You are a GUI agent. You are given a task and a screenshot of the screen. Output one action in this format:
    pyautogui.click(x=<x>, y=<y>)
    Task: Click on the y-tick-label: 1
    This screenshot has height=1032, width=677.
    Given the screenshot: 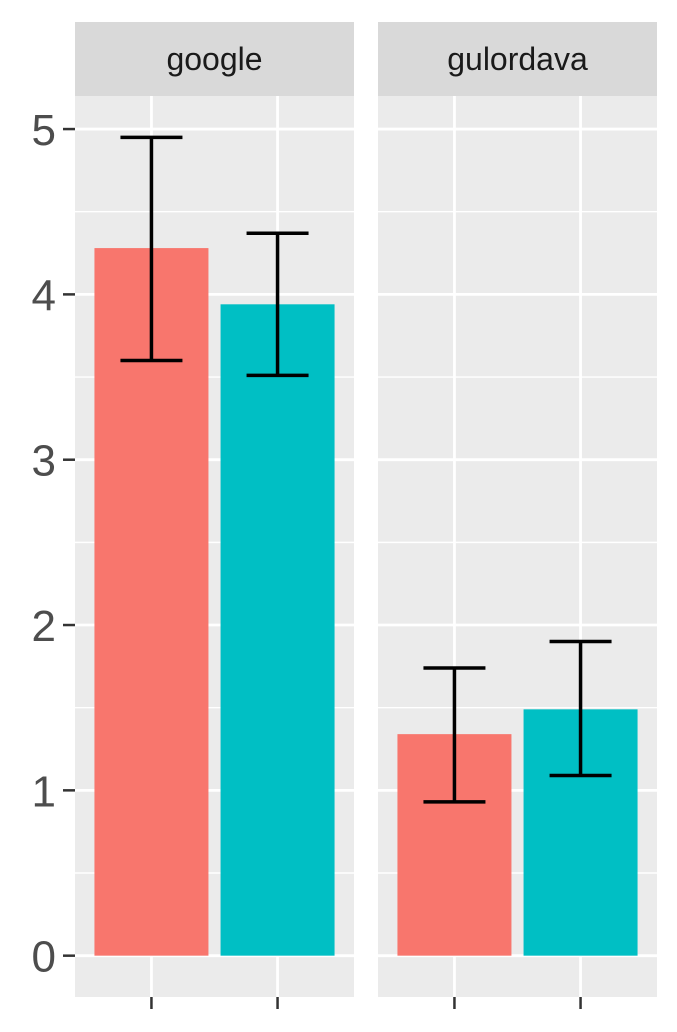 What is the action you would take?
    pyautogui.click(x=44, y=791)
    